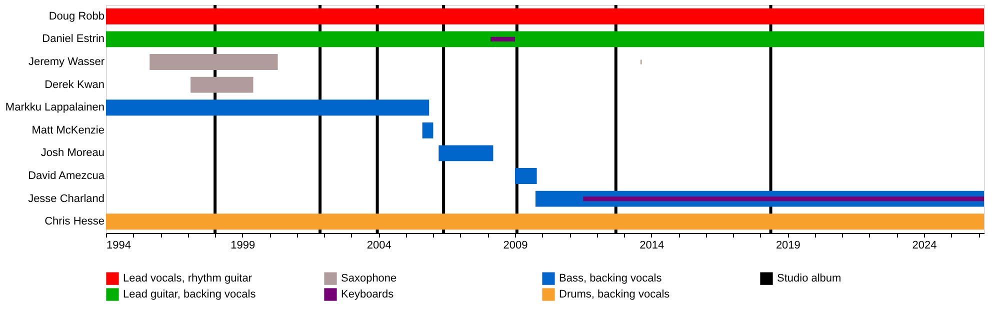  Describe the element at coordinates (652, 246) in the screenshot. I see `x-tick-label: 2014` at that location.